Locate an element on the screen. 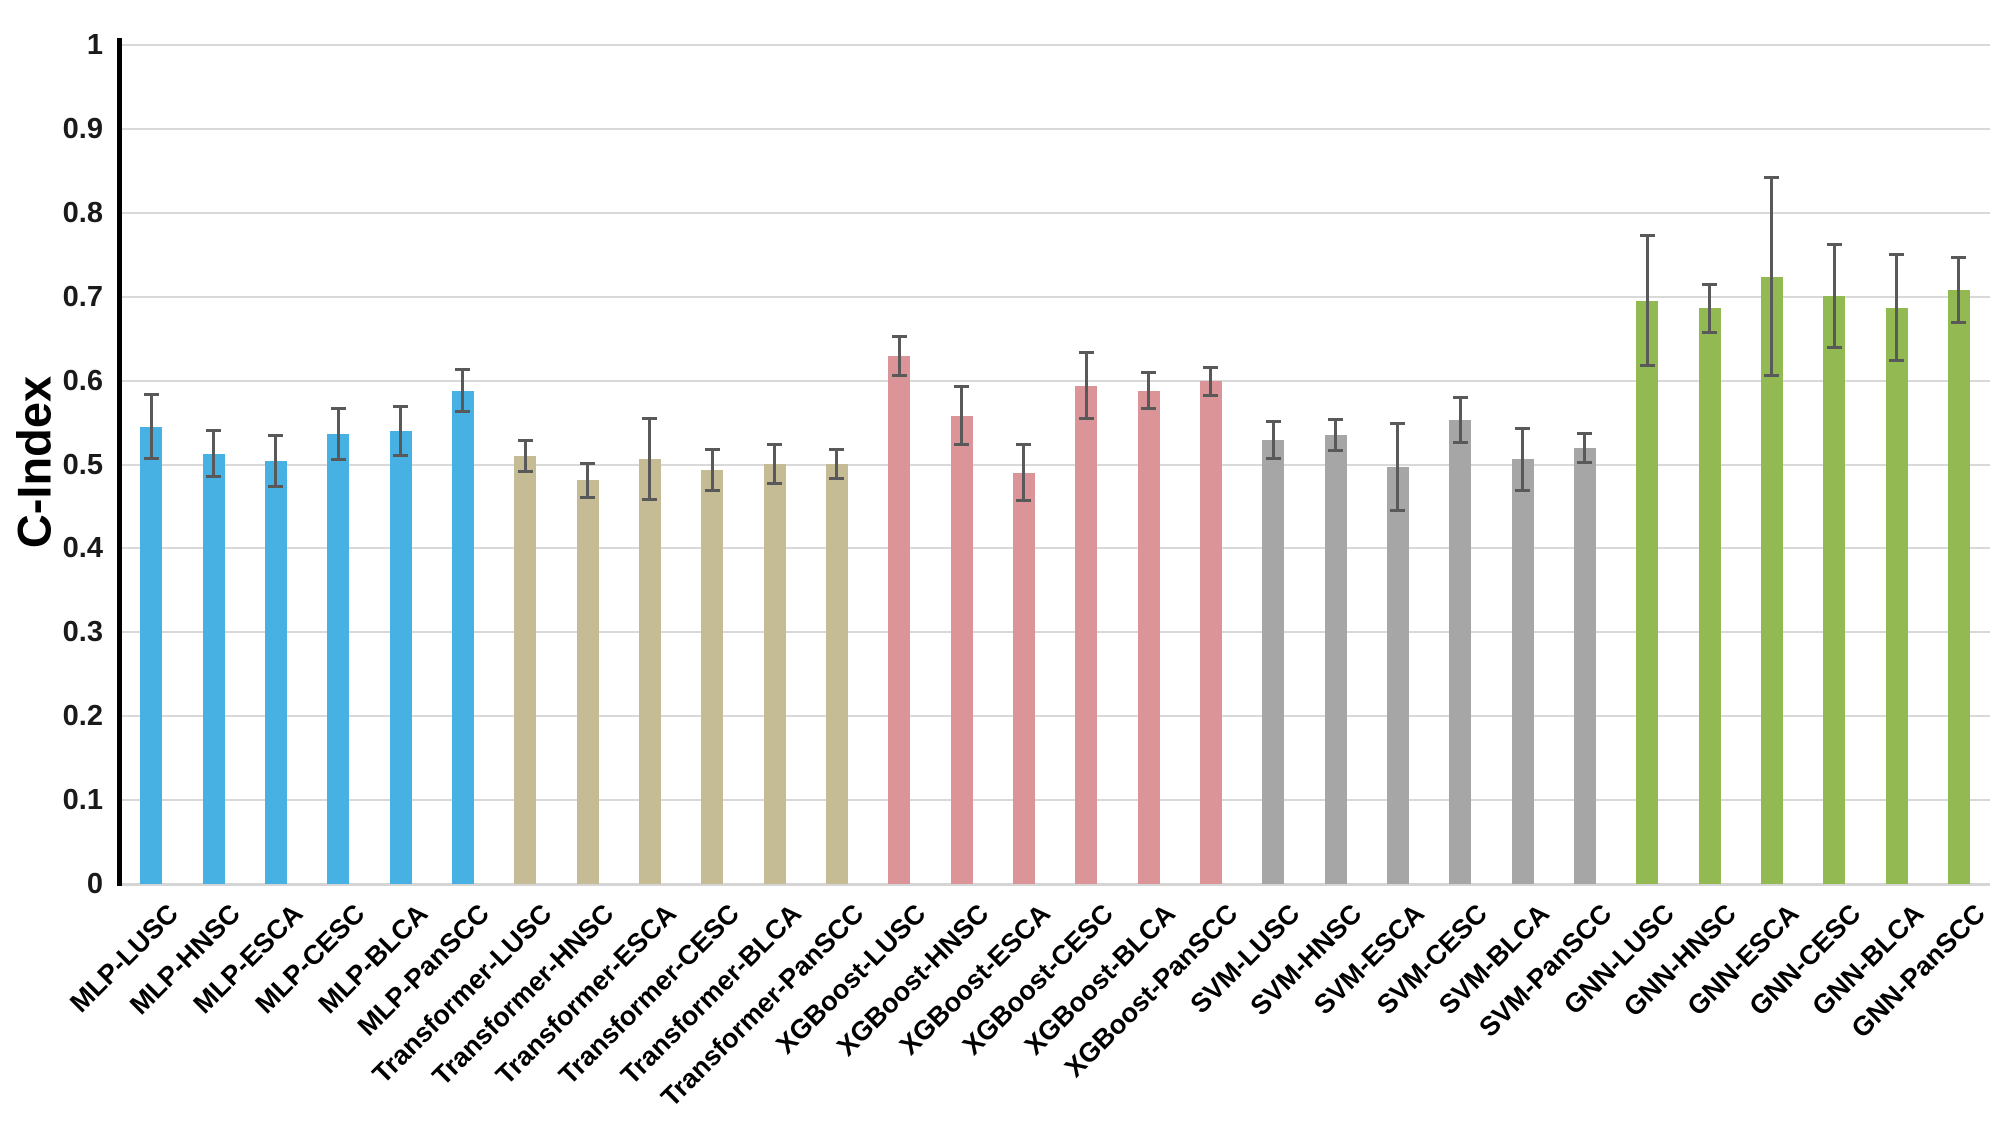  bar-GNN-ESCA is located at coordinates (1771, 580).